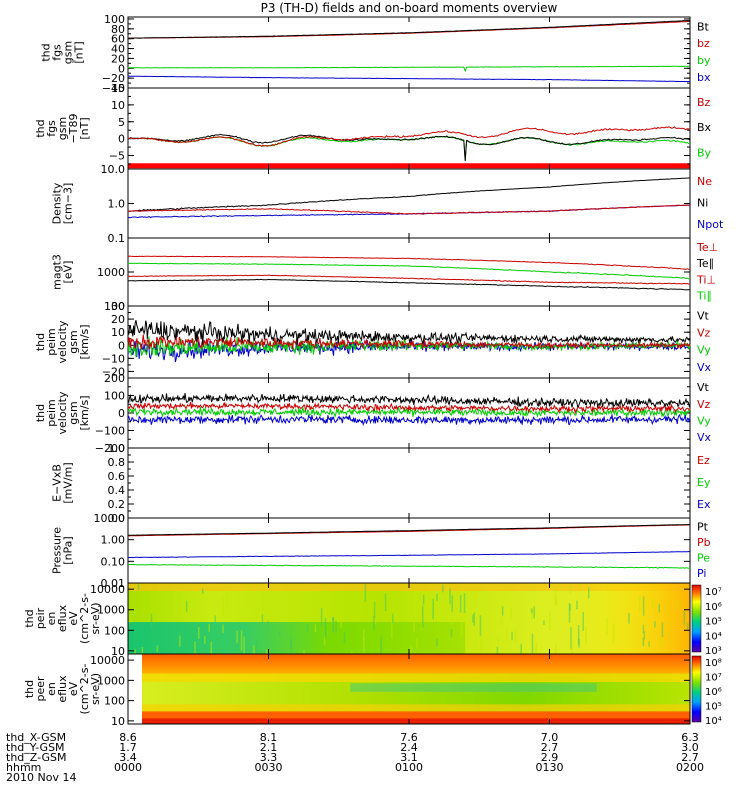 This screenshot has width=750, height=804. What do you see at coordinates (409, 137) in the screenshot?
I see `series-Bz` at bounding box center [409, 137].